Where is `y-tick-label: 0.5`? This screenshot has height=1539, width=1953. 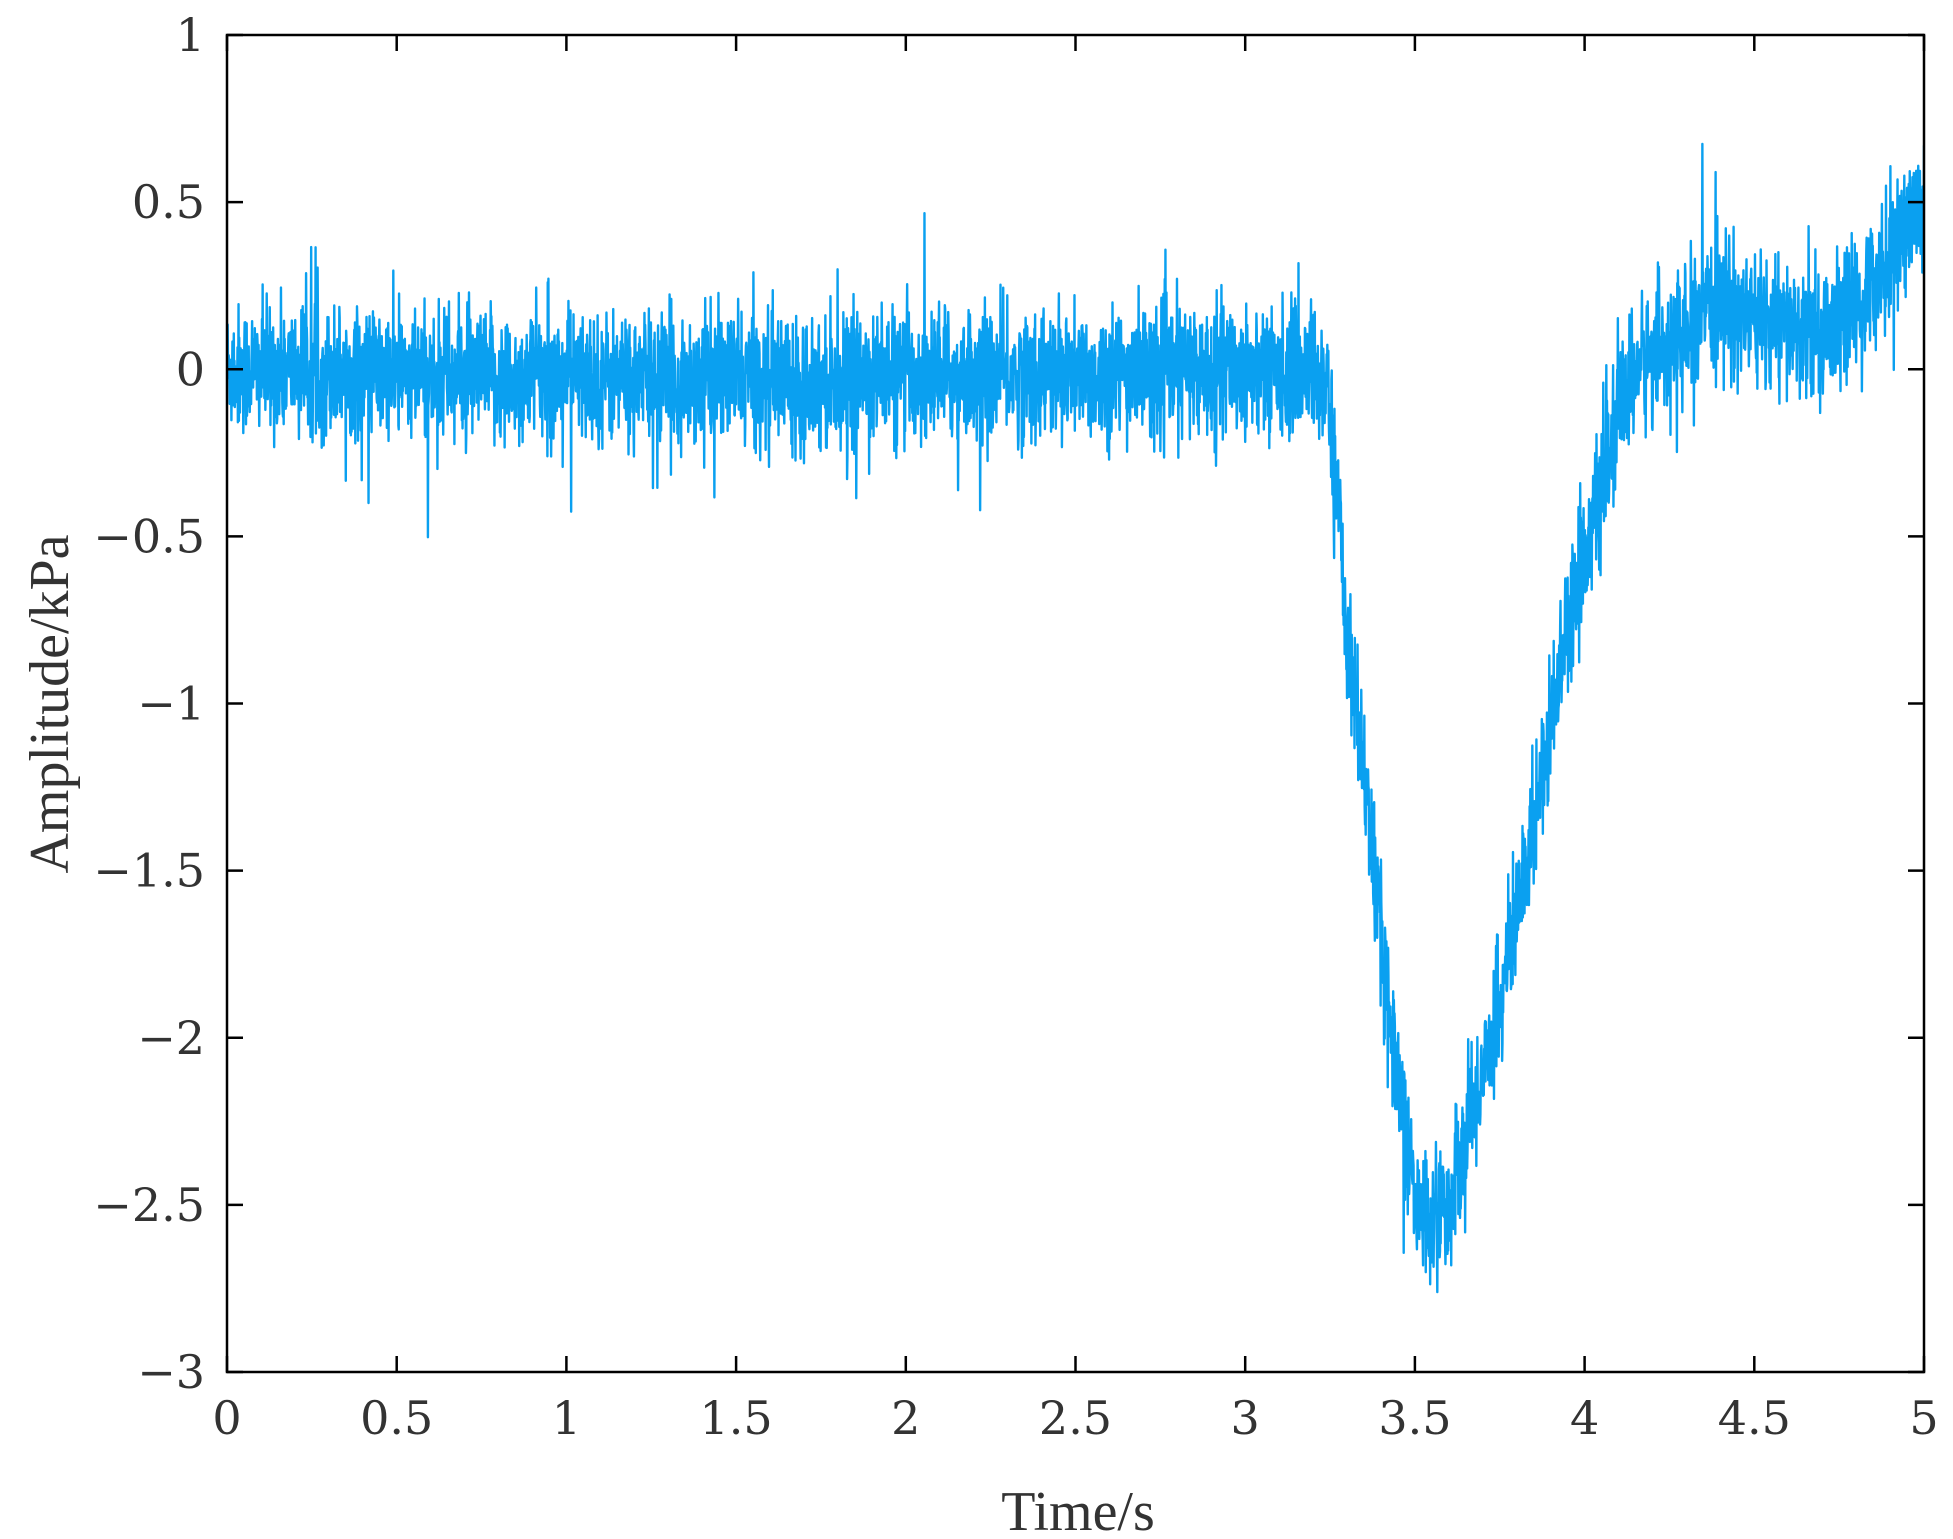
y-tick-label: 0.5 is located at coordinates (168, 202).